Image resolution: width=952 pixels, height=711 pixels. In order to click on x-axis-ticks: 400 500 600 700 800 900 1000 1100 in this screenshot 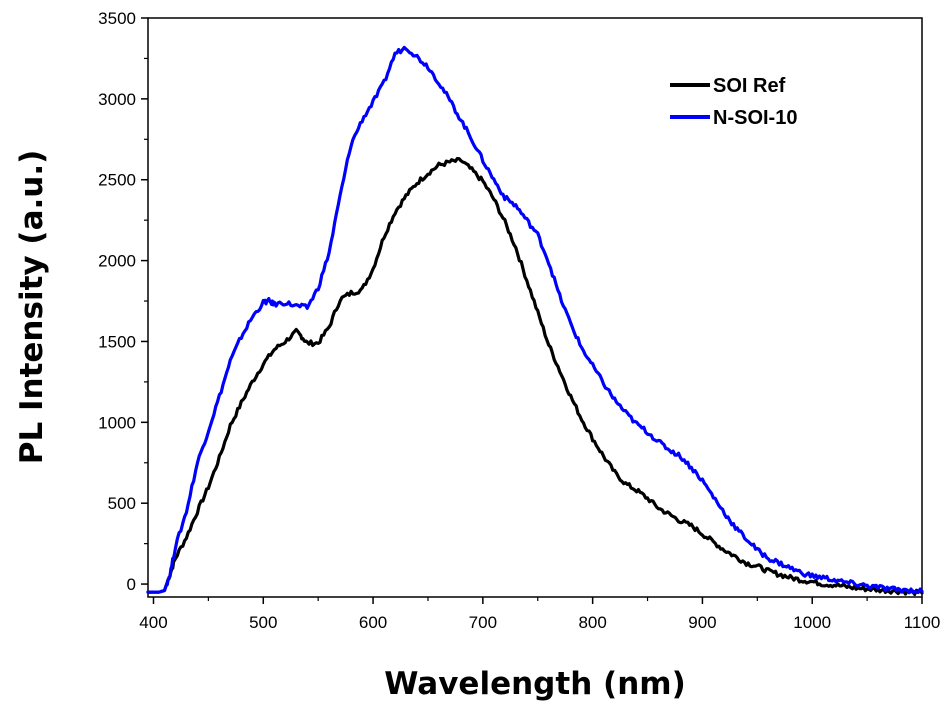, I will do `click(539, 614)`.